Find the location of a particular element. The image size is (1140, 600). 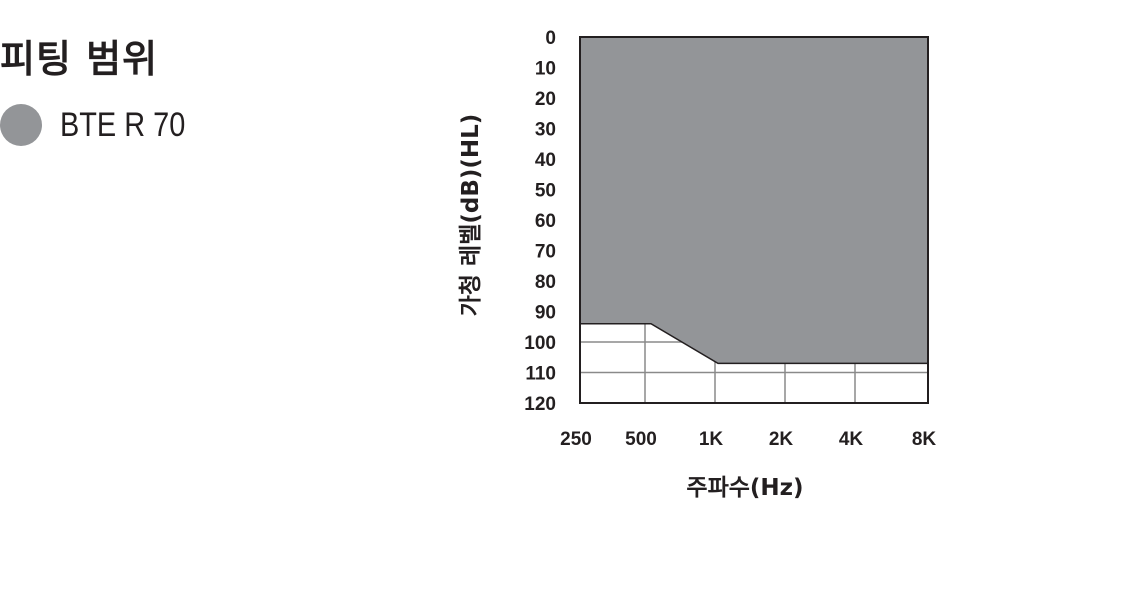

y-tick-label: 100 is located at coordinates (540, 343).